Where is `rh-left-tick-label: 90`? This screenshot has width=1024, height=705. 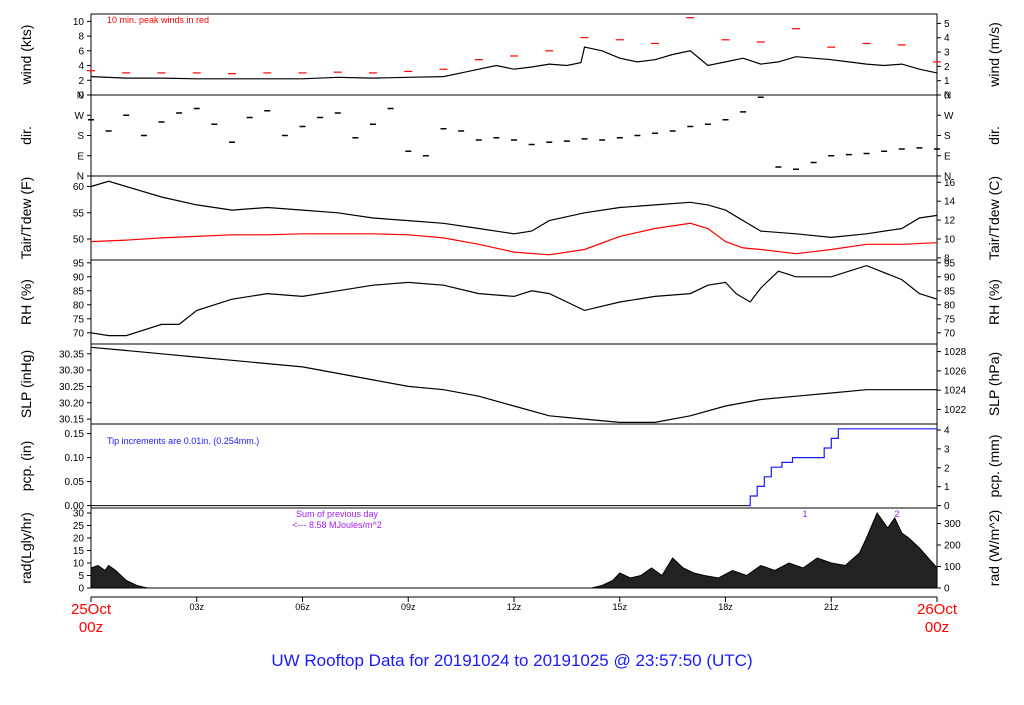 rh-left-tick-label: 90 is located at coordinates (79, 277).